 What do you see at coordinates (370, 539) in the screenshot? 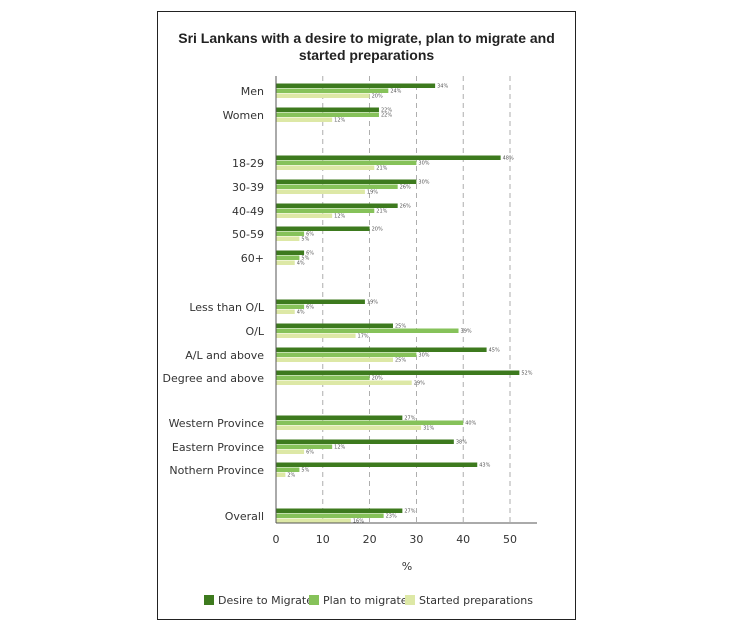
I see `x-tick-label-20: 20` at bounding box center [370, 539].